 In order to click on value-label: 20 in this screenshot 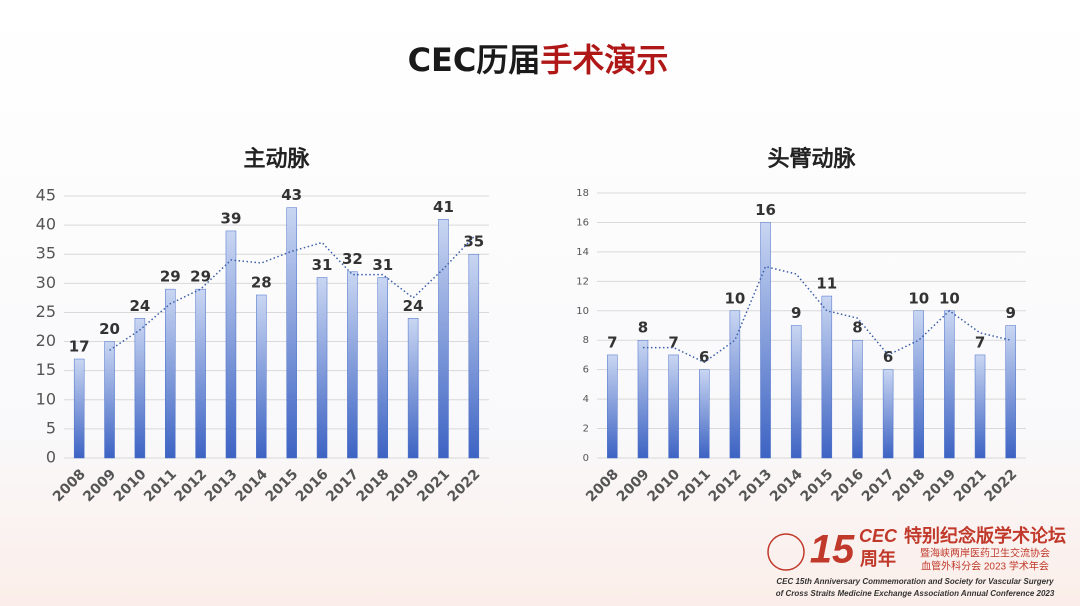, I will do `click(109, 329)`.